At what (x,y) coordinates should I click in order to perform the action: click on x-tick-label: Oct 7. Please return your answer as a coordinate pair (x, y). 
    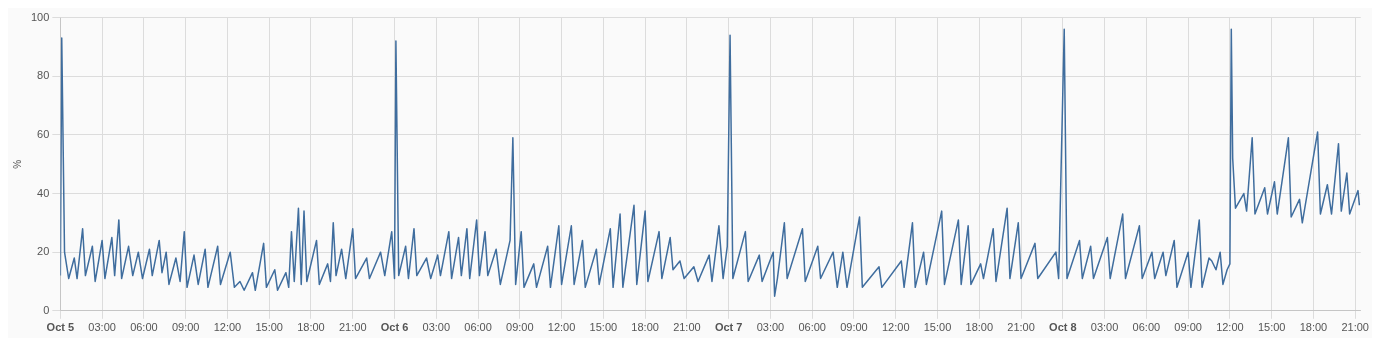
    Looking at the image, I should click on (728, 327).